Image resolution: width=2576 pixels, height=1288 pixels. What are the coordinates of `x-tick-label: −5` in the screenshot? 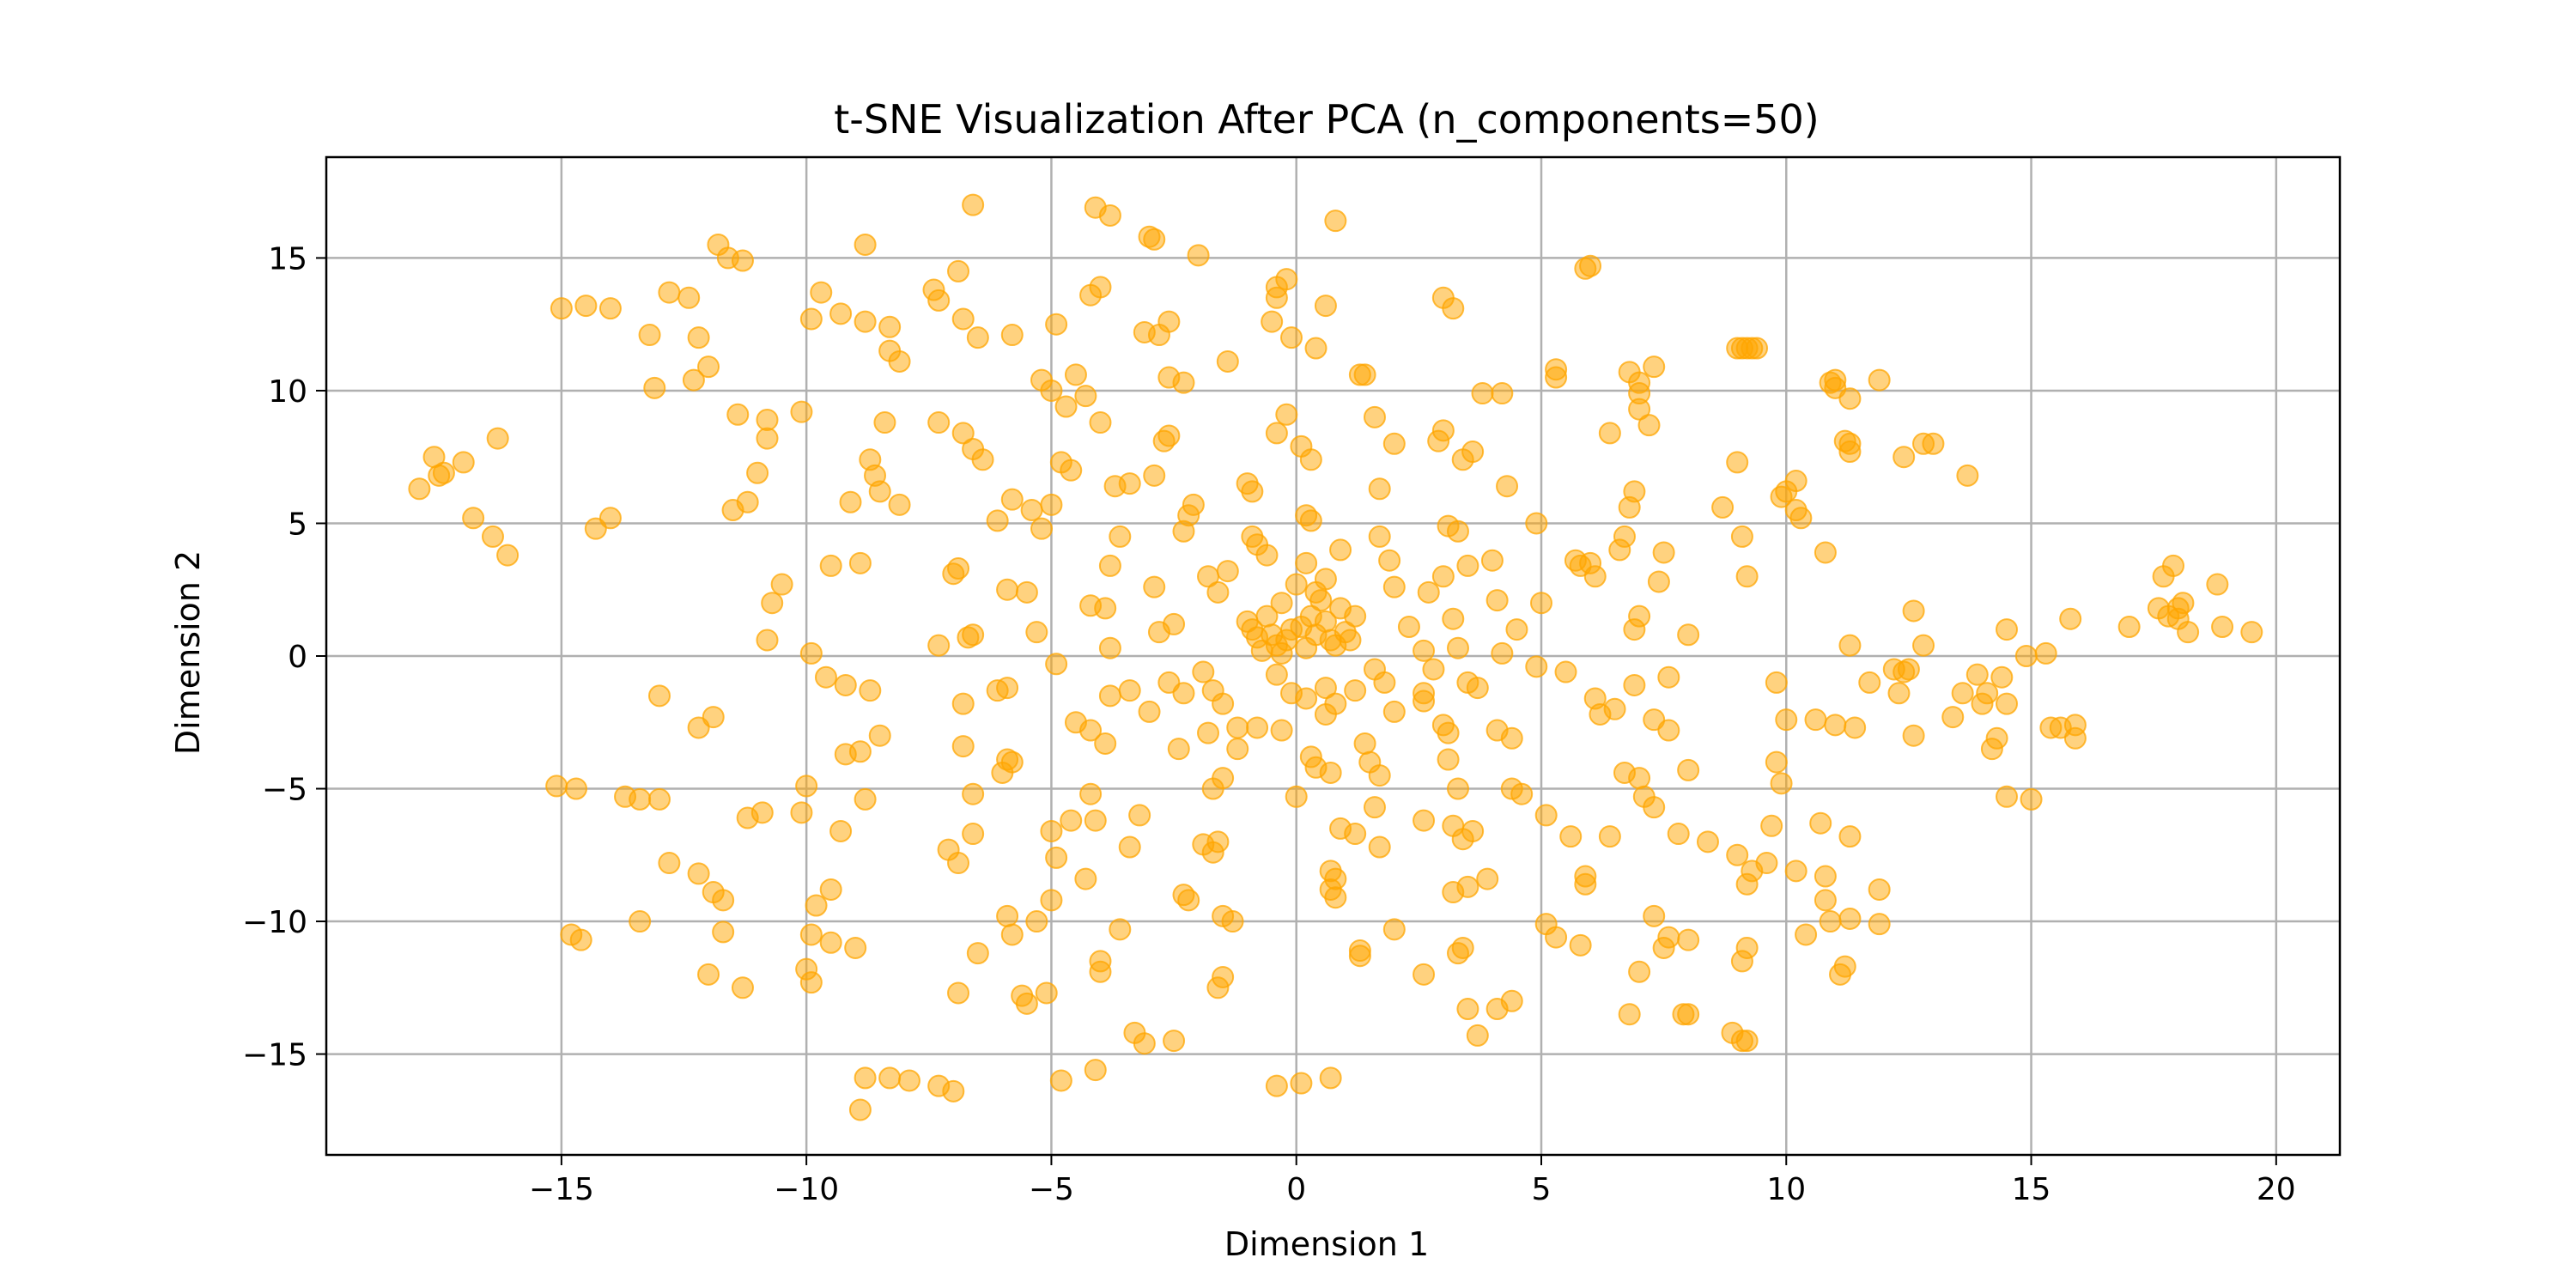 It's located at (1052, 1189).